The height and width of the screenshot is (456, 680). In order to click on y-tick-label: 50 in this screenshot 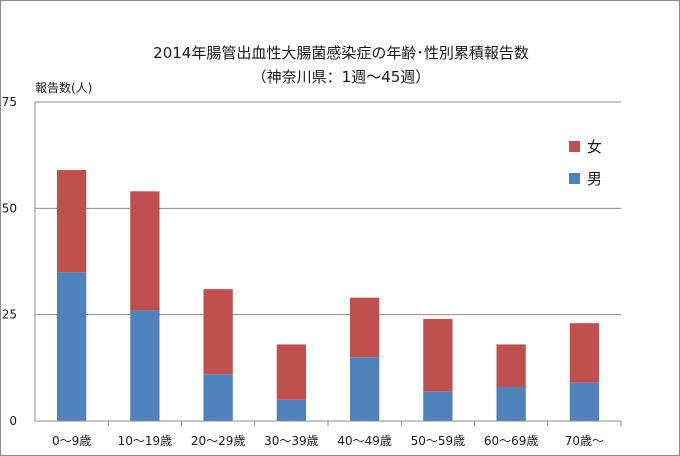, I will do `click(9, 208)`.